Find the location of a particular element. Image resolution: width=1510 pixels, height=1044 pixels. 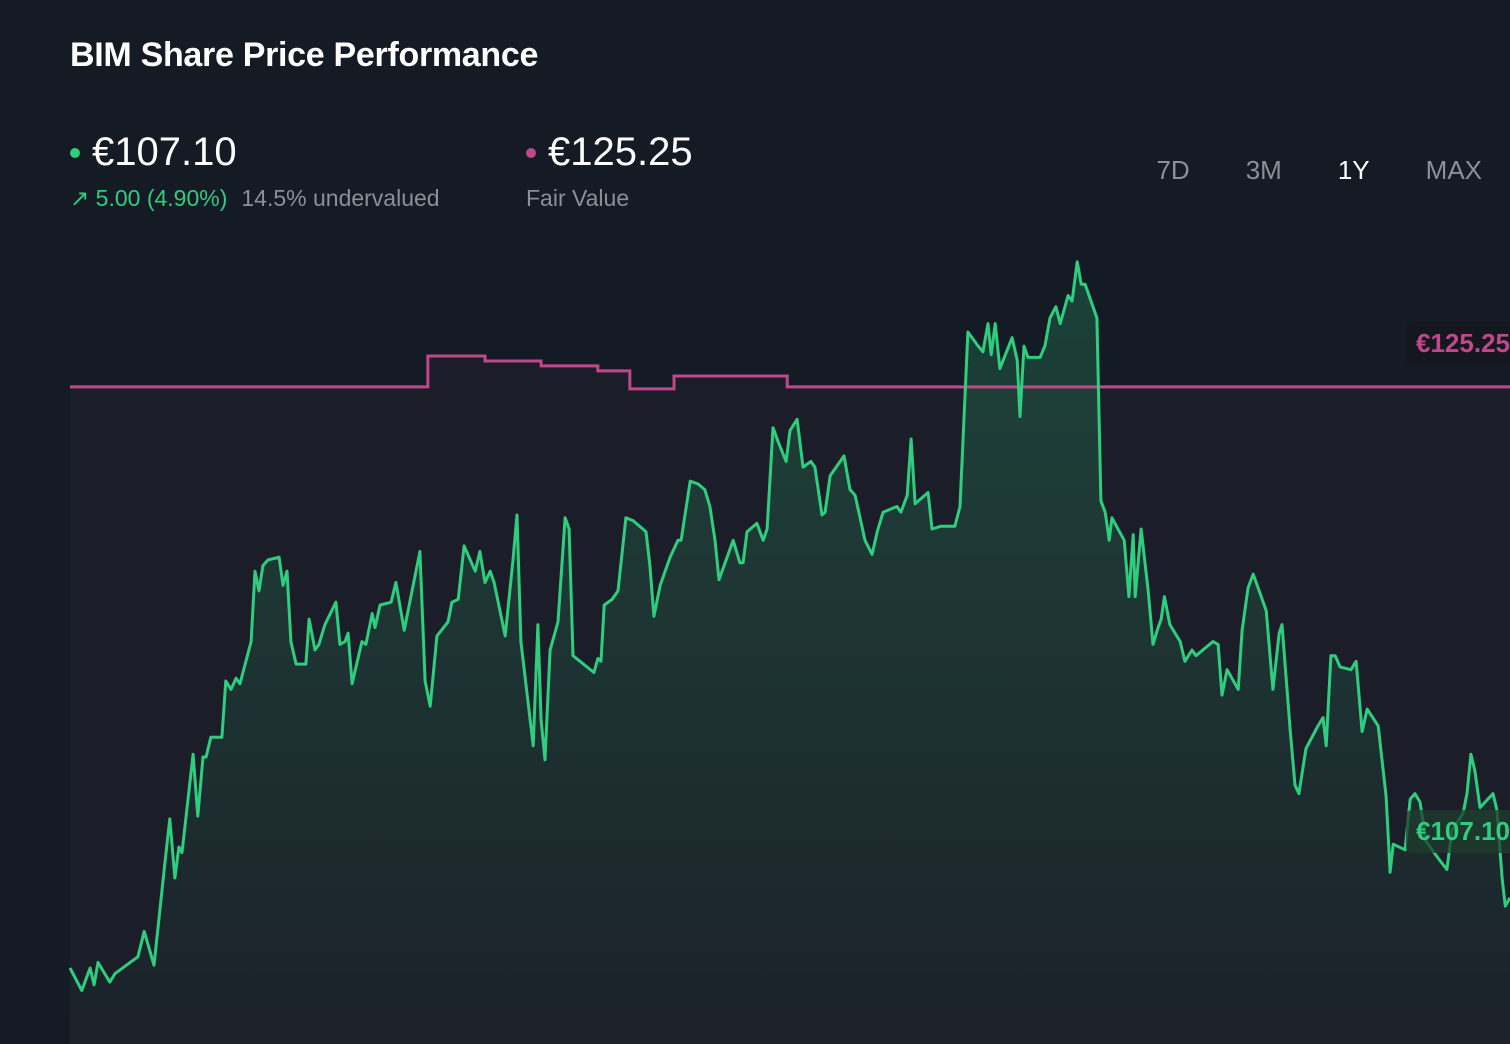

valuation-text: 14.5% undervalued is located at coordinates (340, 198).